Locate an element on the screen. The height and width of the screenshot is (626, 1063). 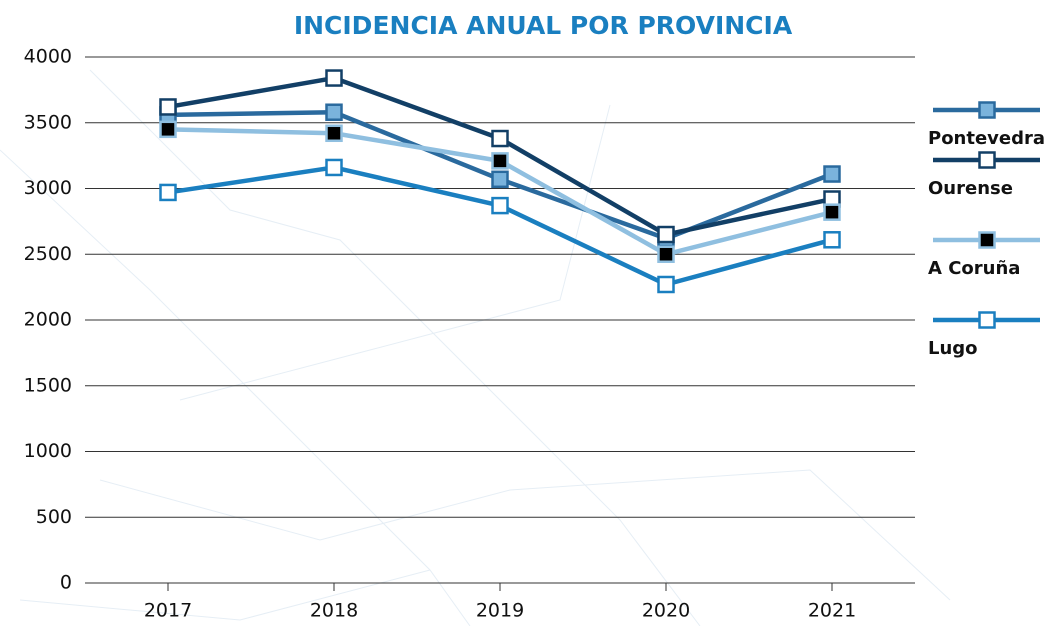
y-tick-label: 4000 is located at coordinates (48, 57).